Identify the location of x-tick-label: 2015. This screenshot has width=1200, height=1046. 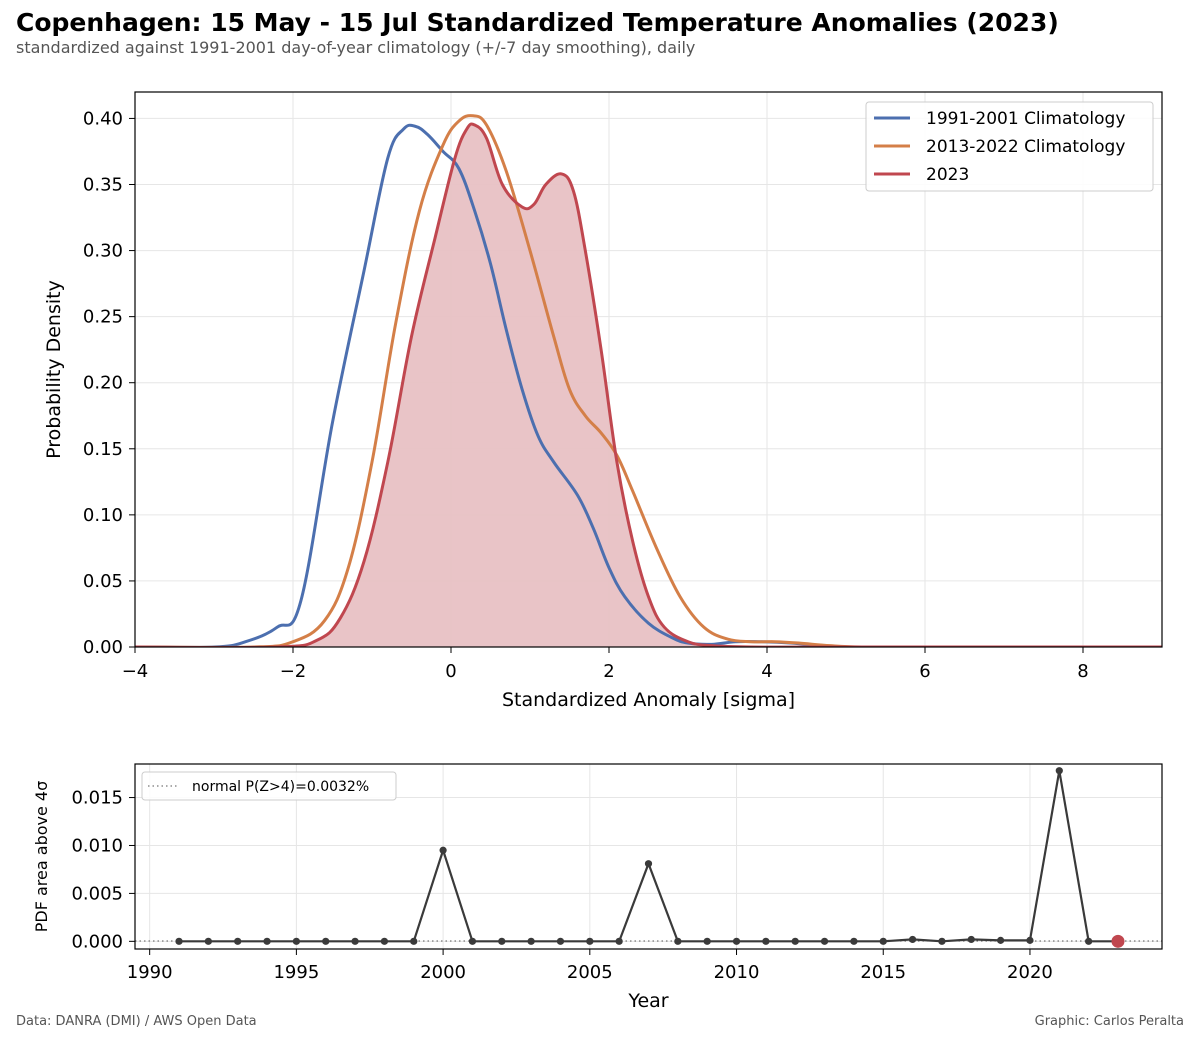
(883, 972).